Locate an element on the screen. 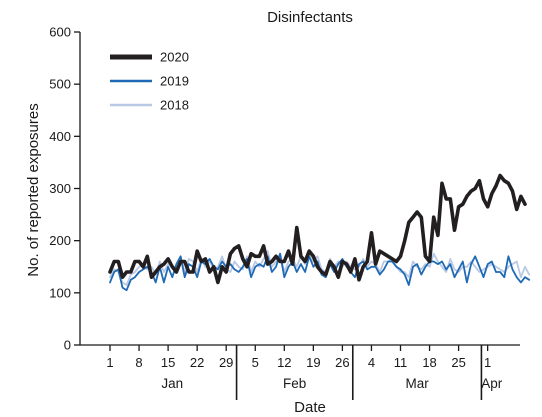 This screenshot has width=542, height=417. y-tick-label: 600 is located at coordinates (60, 32).